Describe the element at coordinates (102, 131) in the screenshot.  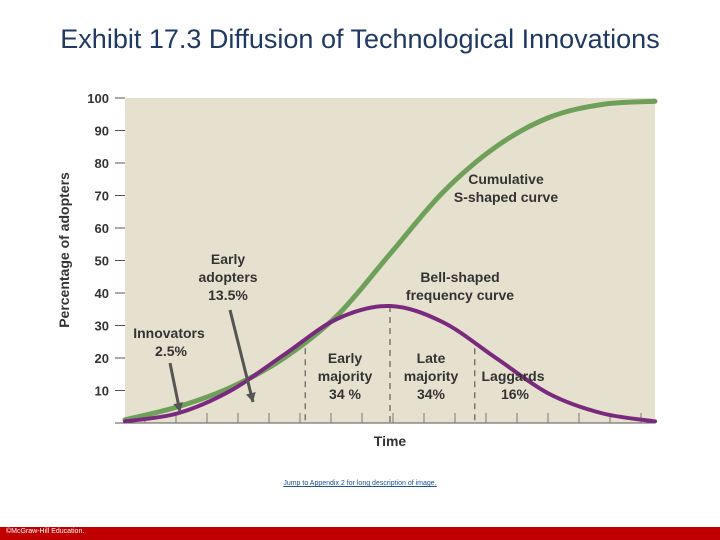
I see `y-tick-label: 90` at that location.